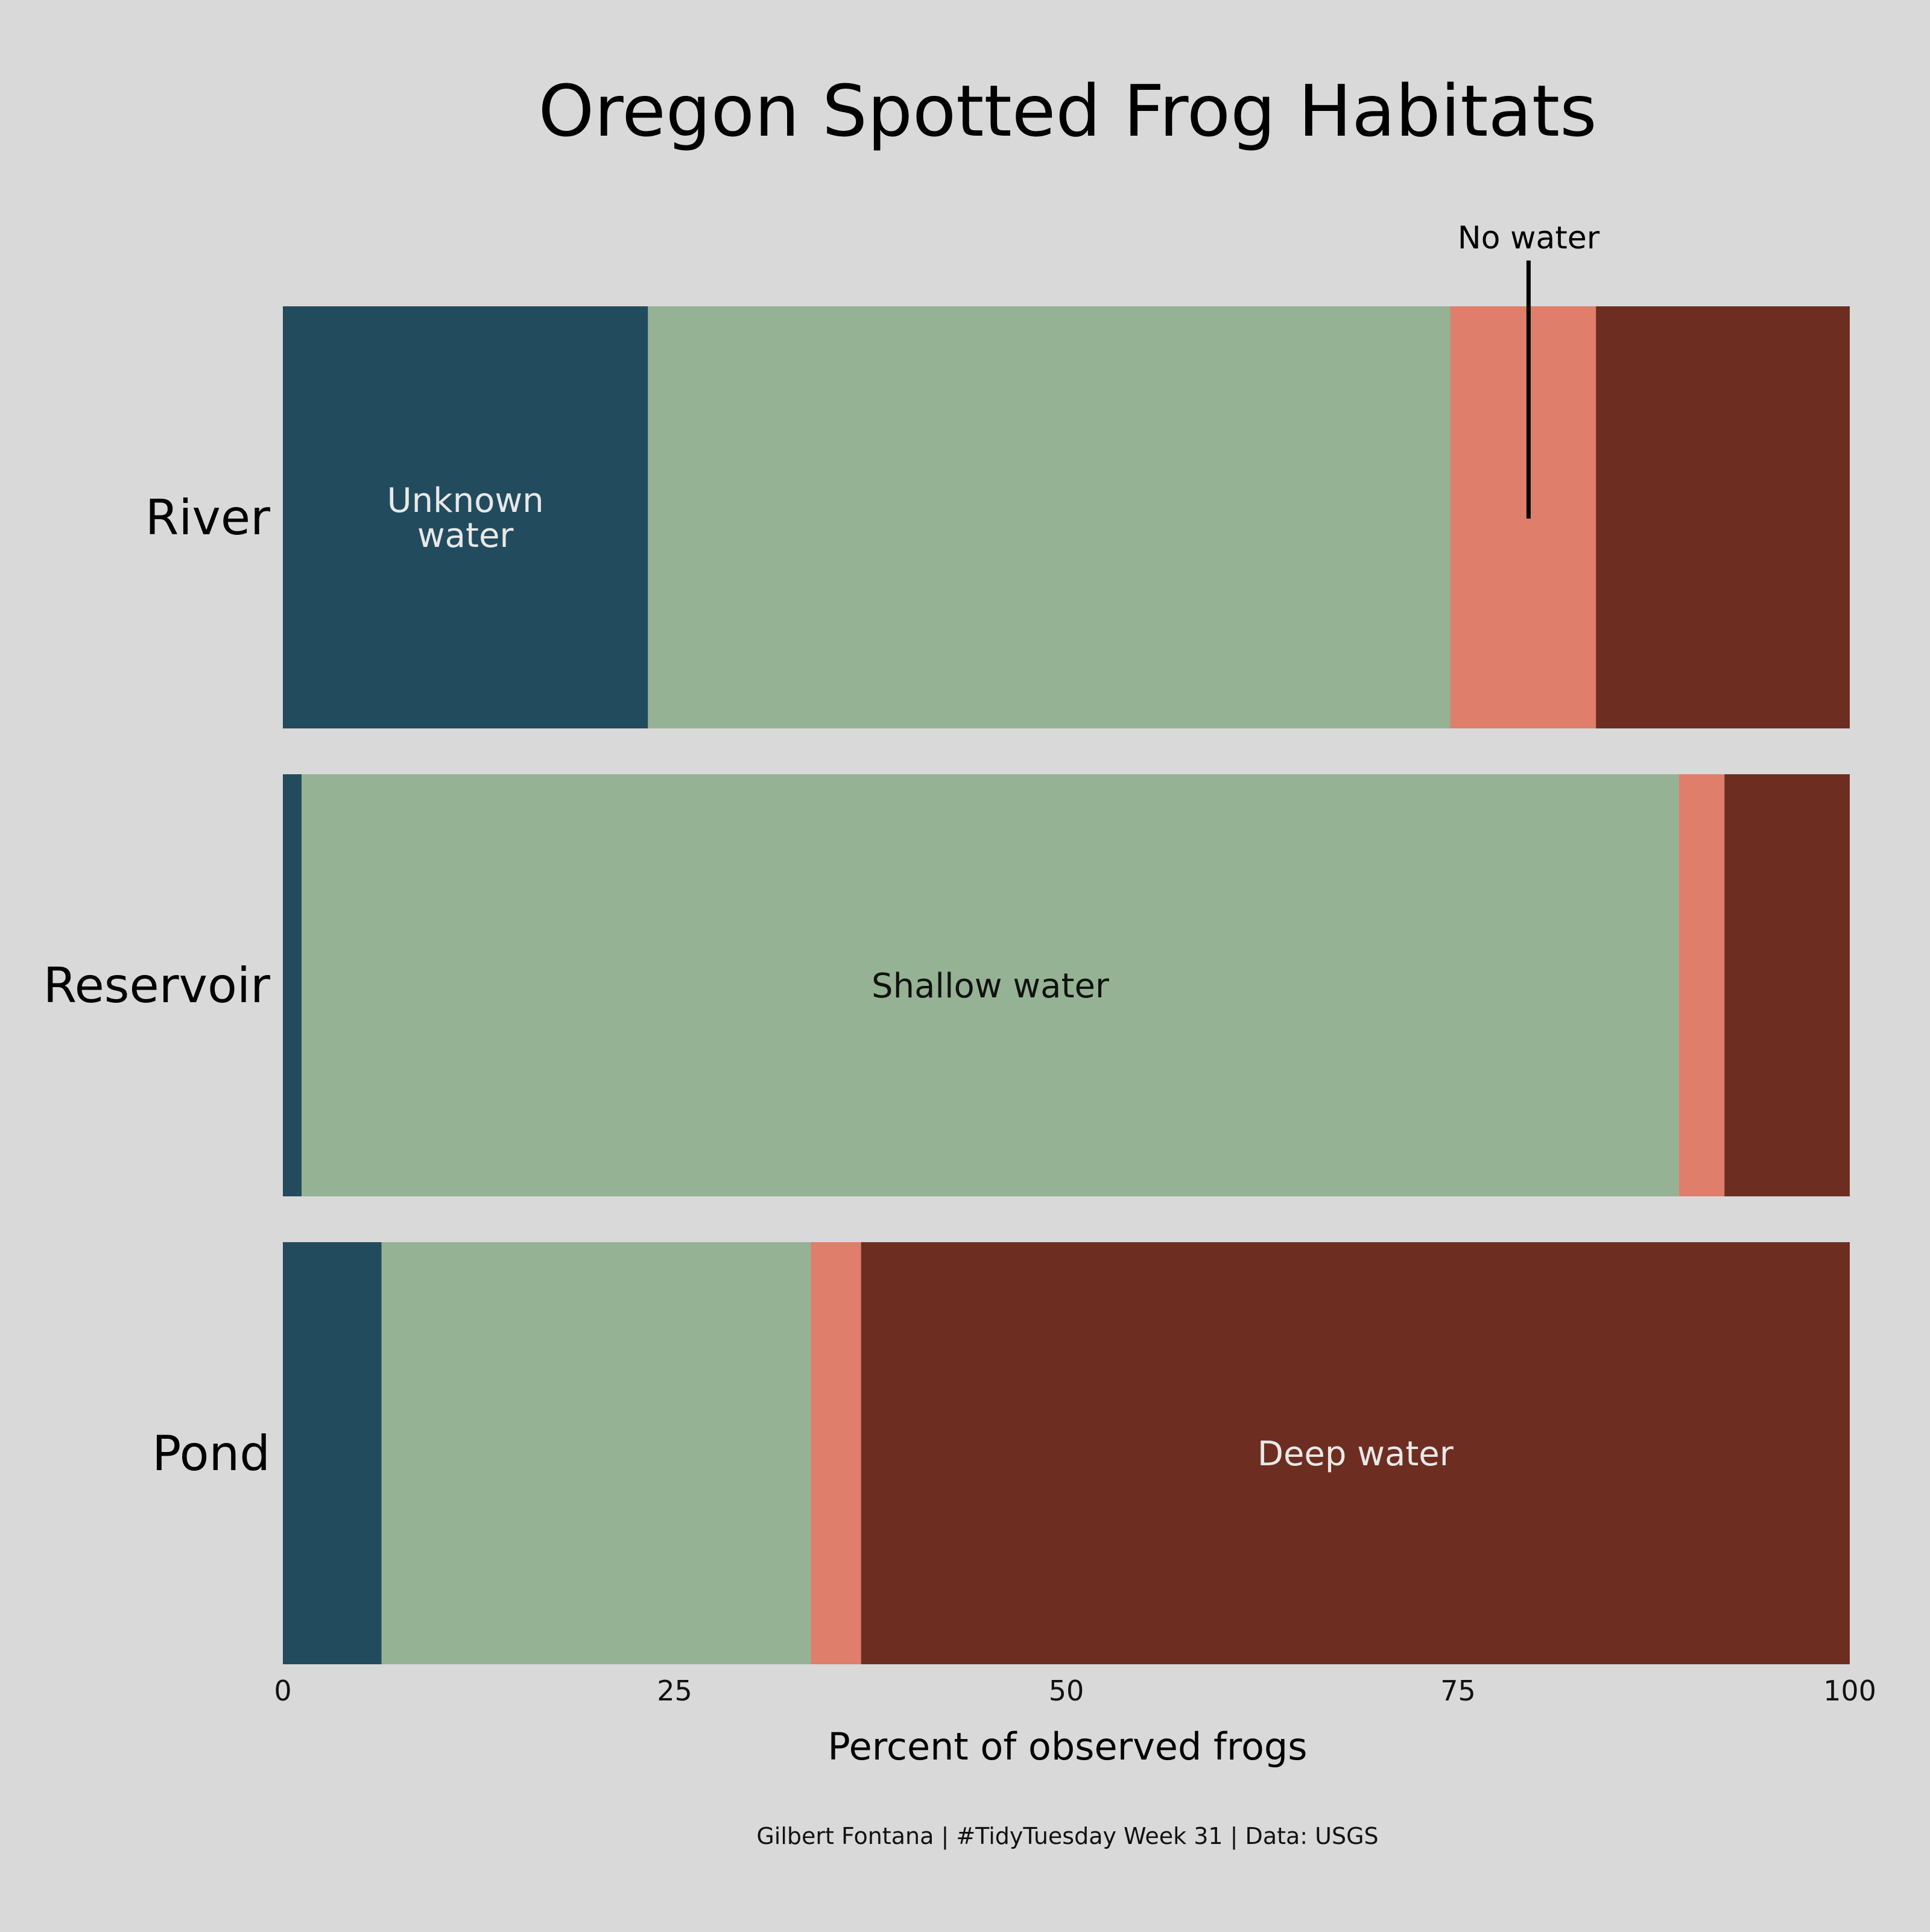 This screenshot has width=1930, height=1932. Describe the element at coordinates (211, 1453) in the screenshot. I see `category-label-pond: Pond` at that location.